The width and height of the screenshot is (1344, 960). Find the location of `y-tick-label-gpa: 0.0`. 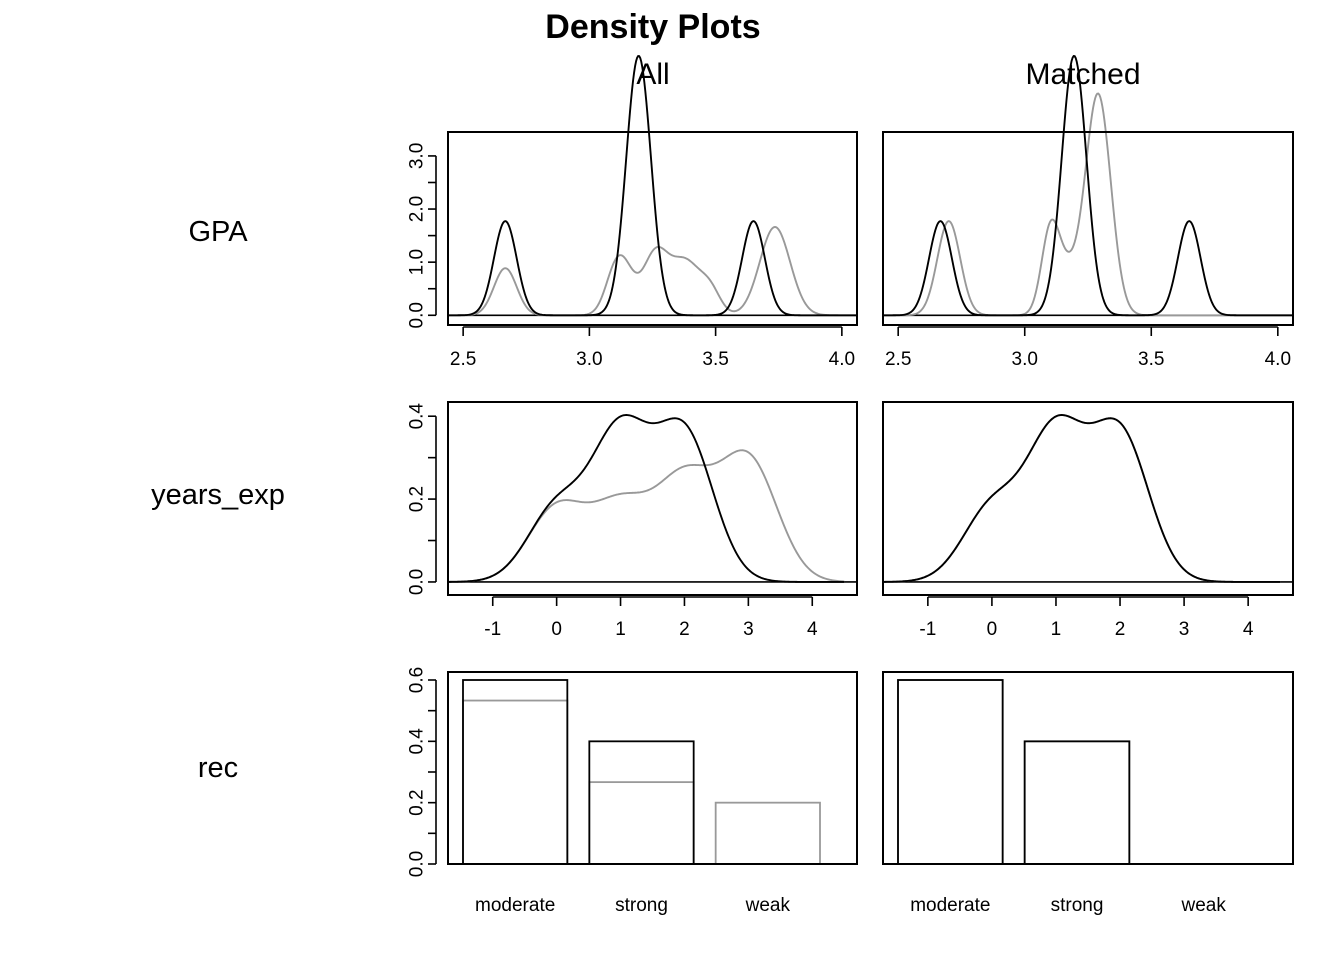

y-tick-label-gpa: 0.0 is located at coordinates (417, 315).